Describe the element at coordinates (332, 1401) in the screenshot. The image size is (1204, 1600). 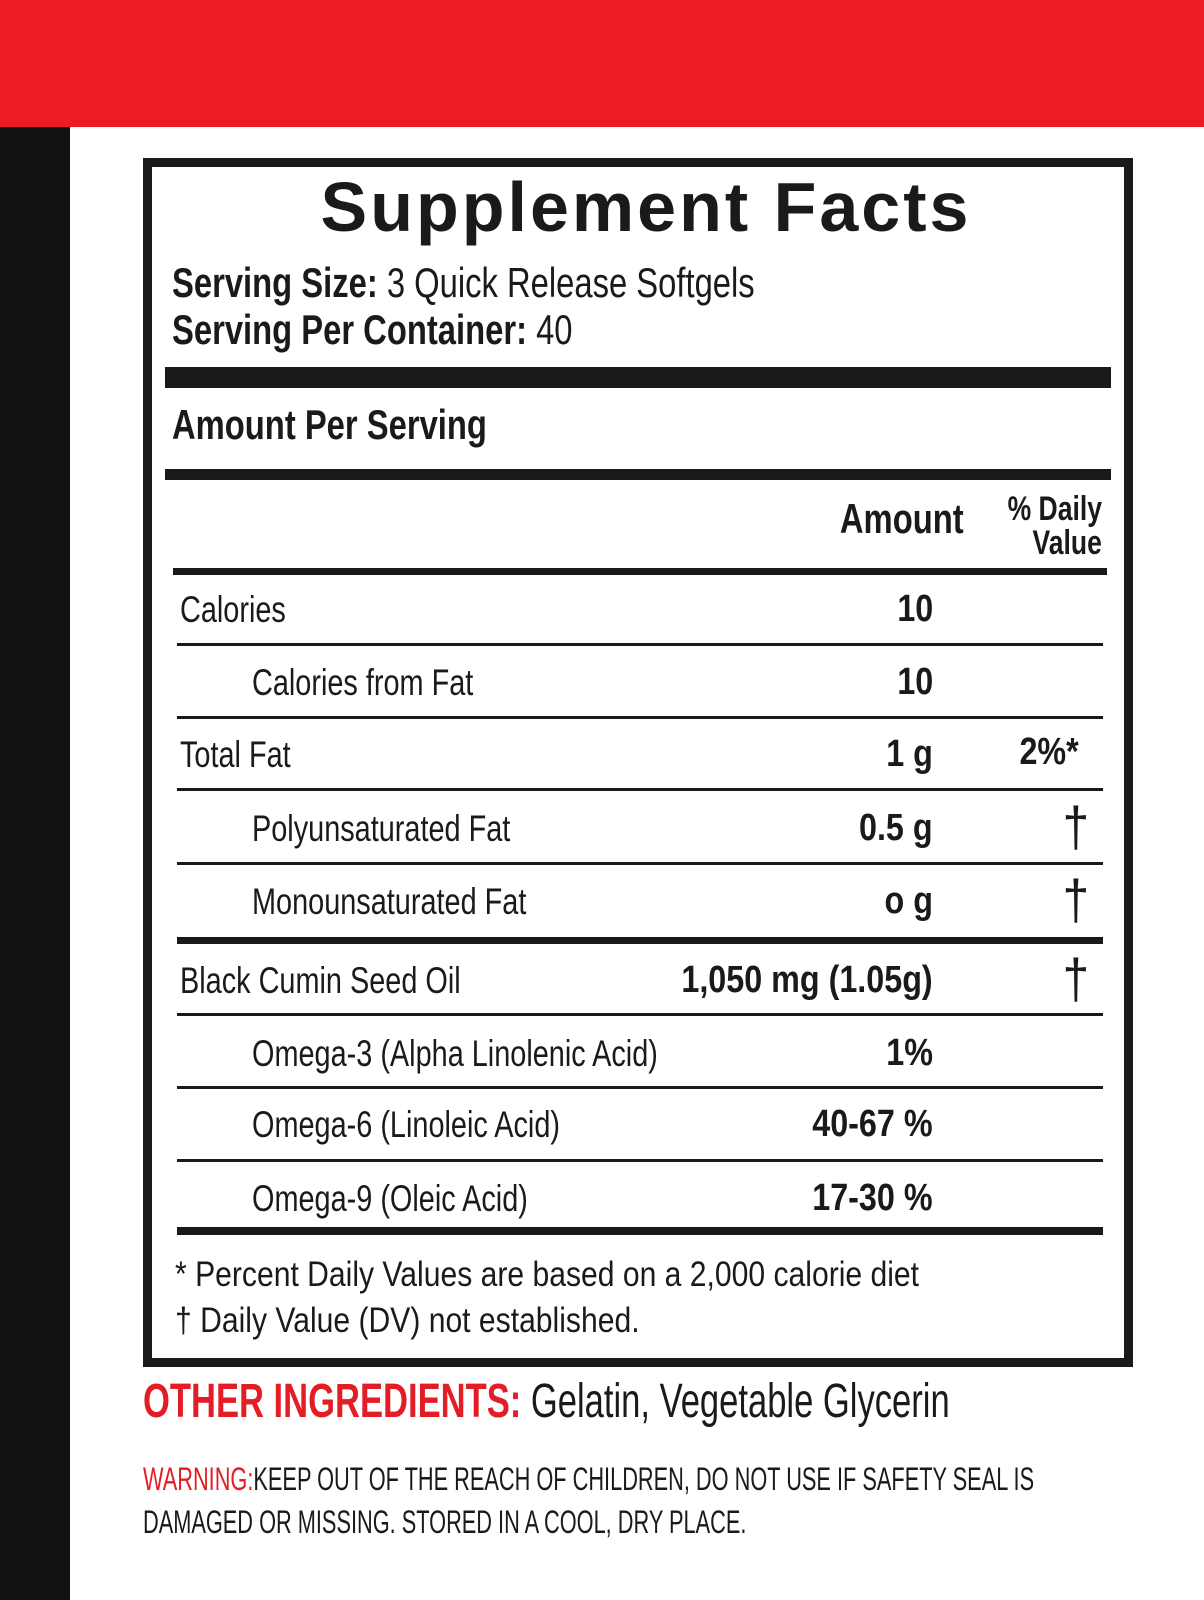
I see `other-ingredients-label: OTHER INGREDIENTS:` at that location.